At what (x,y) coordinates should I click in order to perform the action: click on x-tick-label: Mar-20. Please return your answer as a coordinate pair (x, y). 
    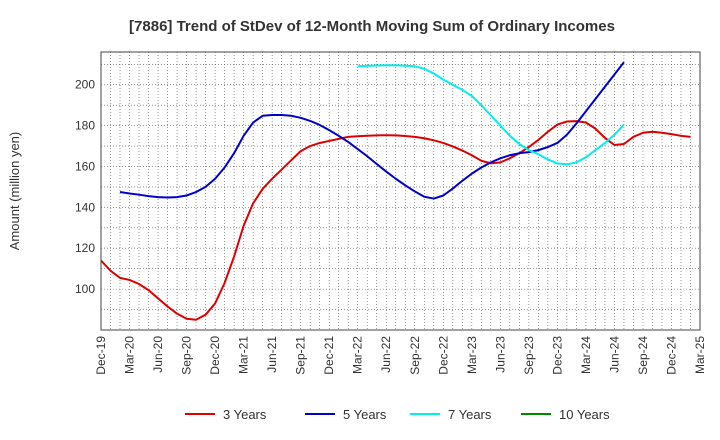
    Looking at the image, I should click on (130, 355).